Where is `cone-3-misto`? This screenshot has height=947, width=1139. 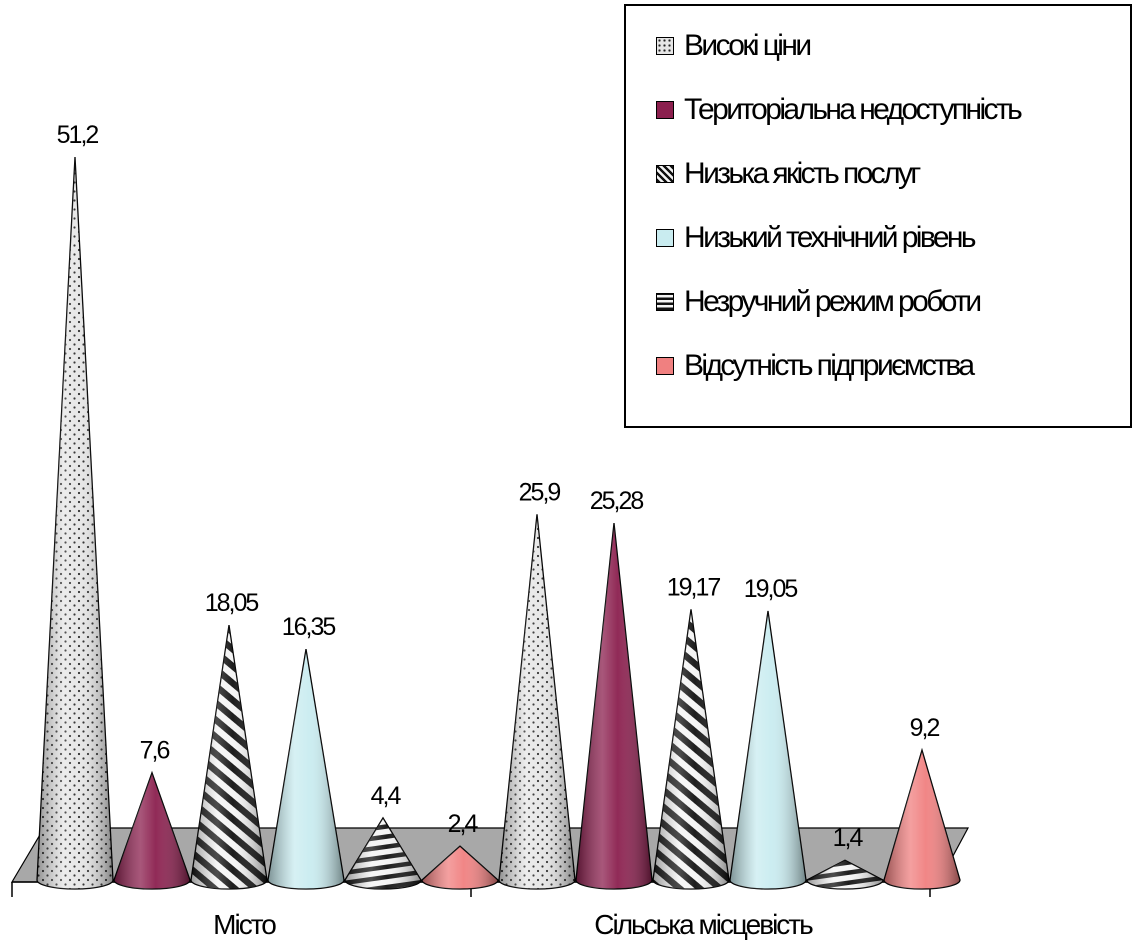 cone-3-misto is located at coordinates (229, 757).